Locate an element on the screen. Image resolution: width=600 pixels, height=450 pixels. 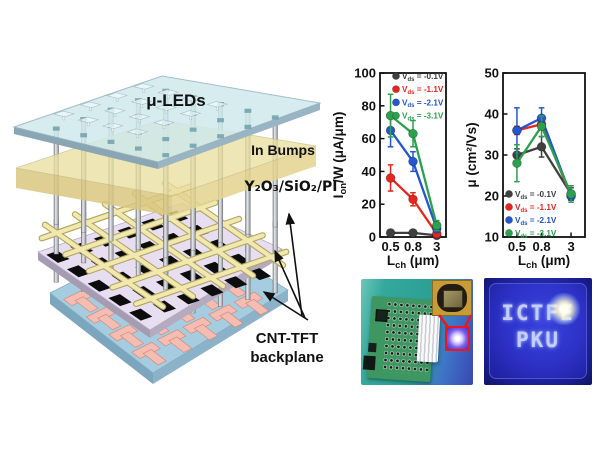
chip-inset-photo is located at coordinates (452, 298).